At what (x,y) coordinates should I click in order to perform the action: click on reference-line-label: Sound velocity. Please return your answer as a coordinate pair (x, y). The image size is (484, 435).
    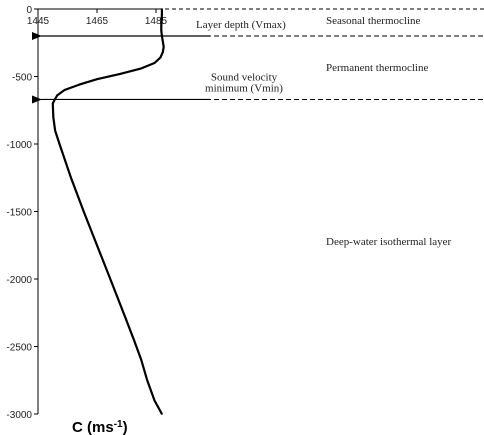
    Looking at the image, I should click on (244, 77).